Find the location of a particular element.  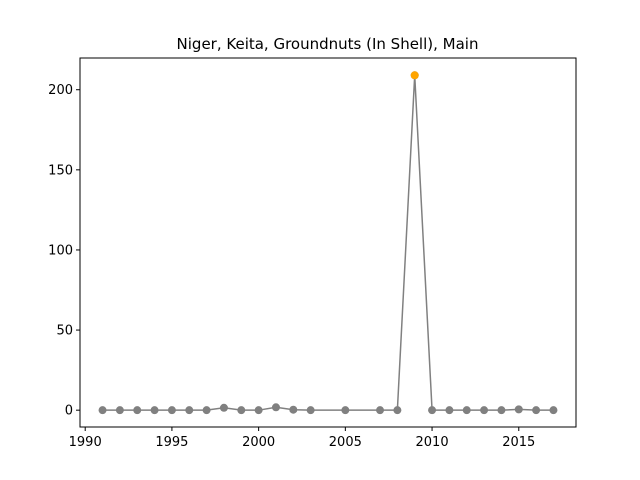

y-tick-label: 150 is located at coordinates (60, 170).